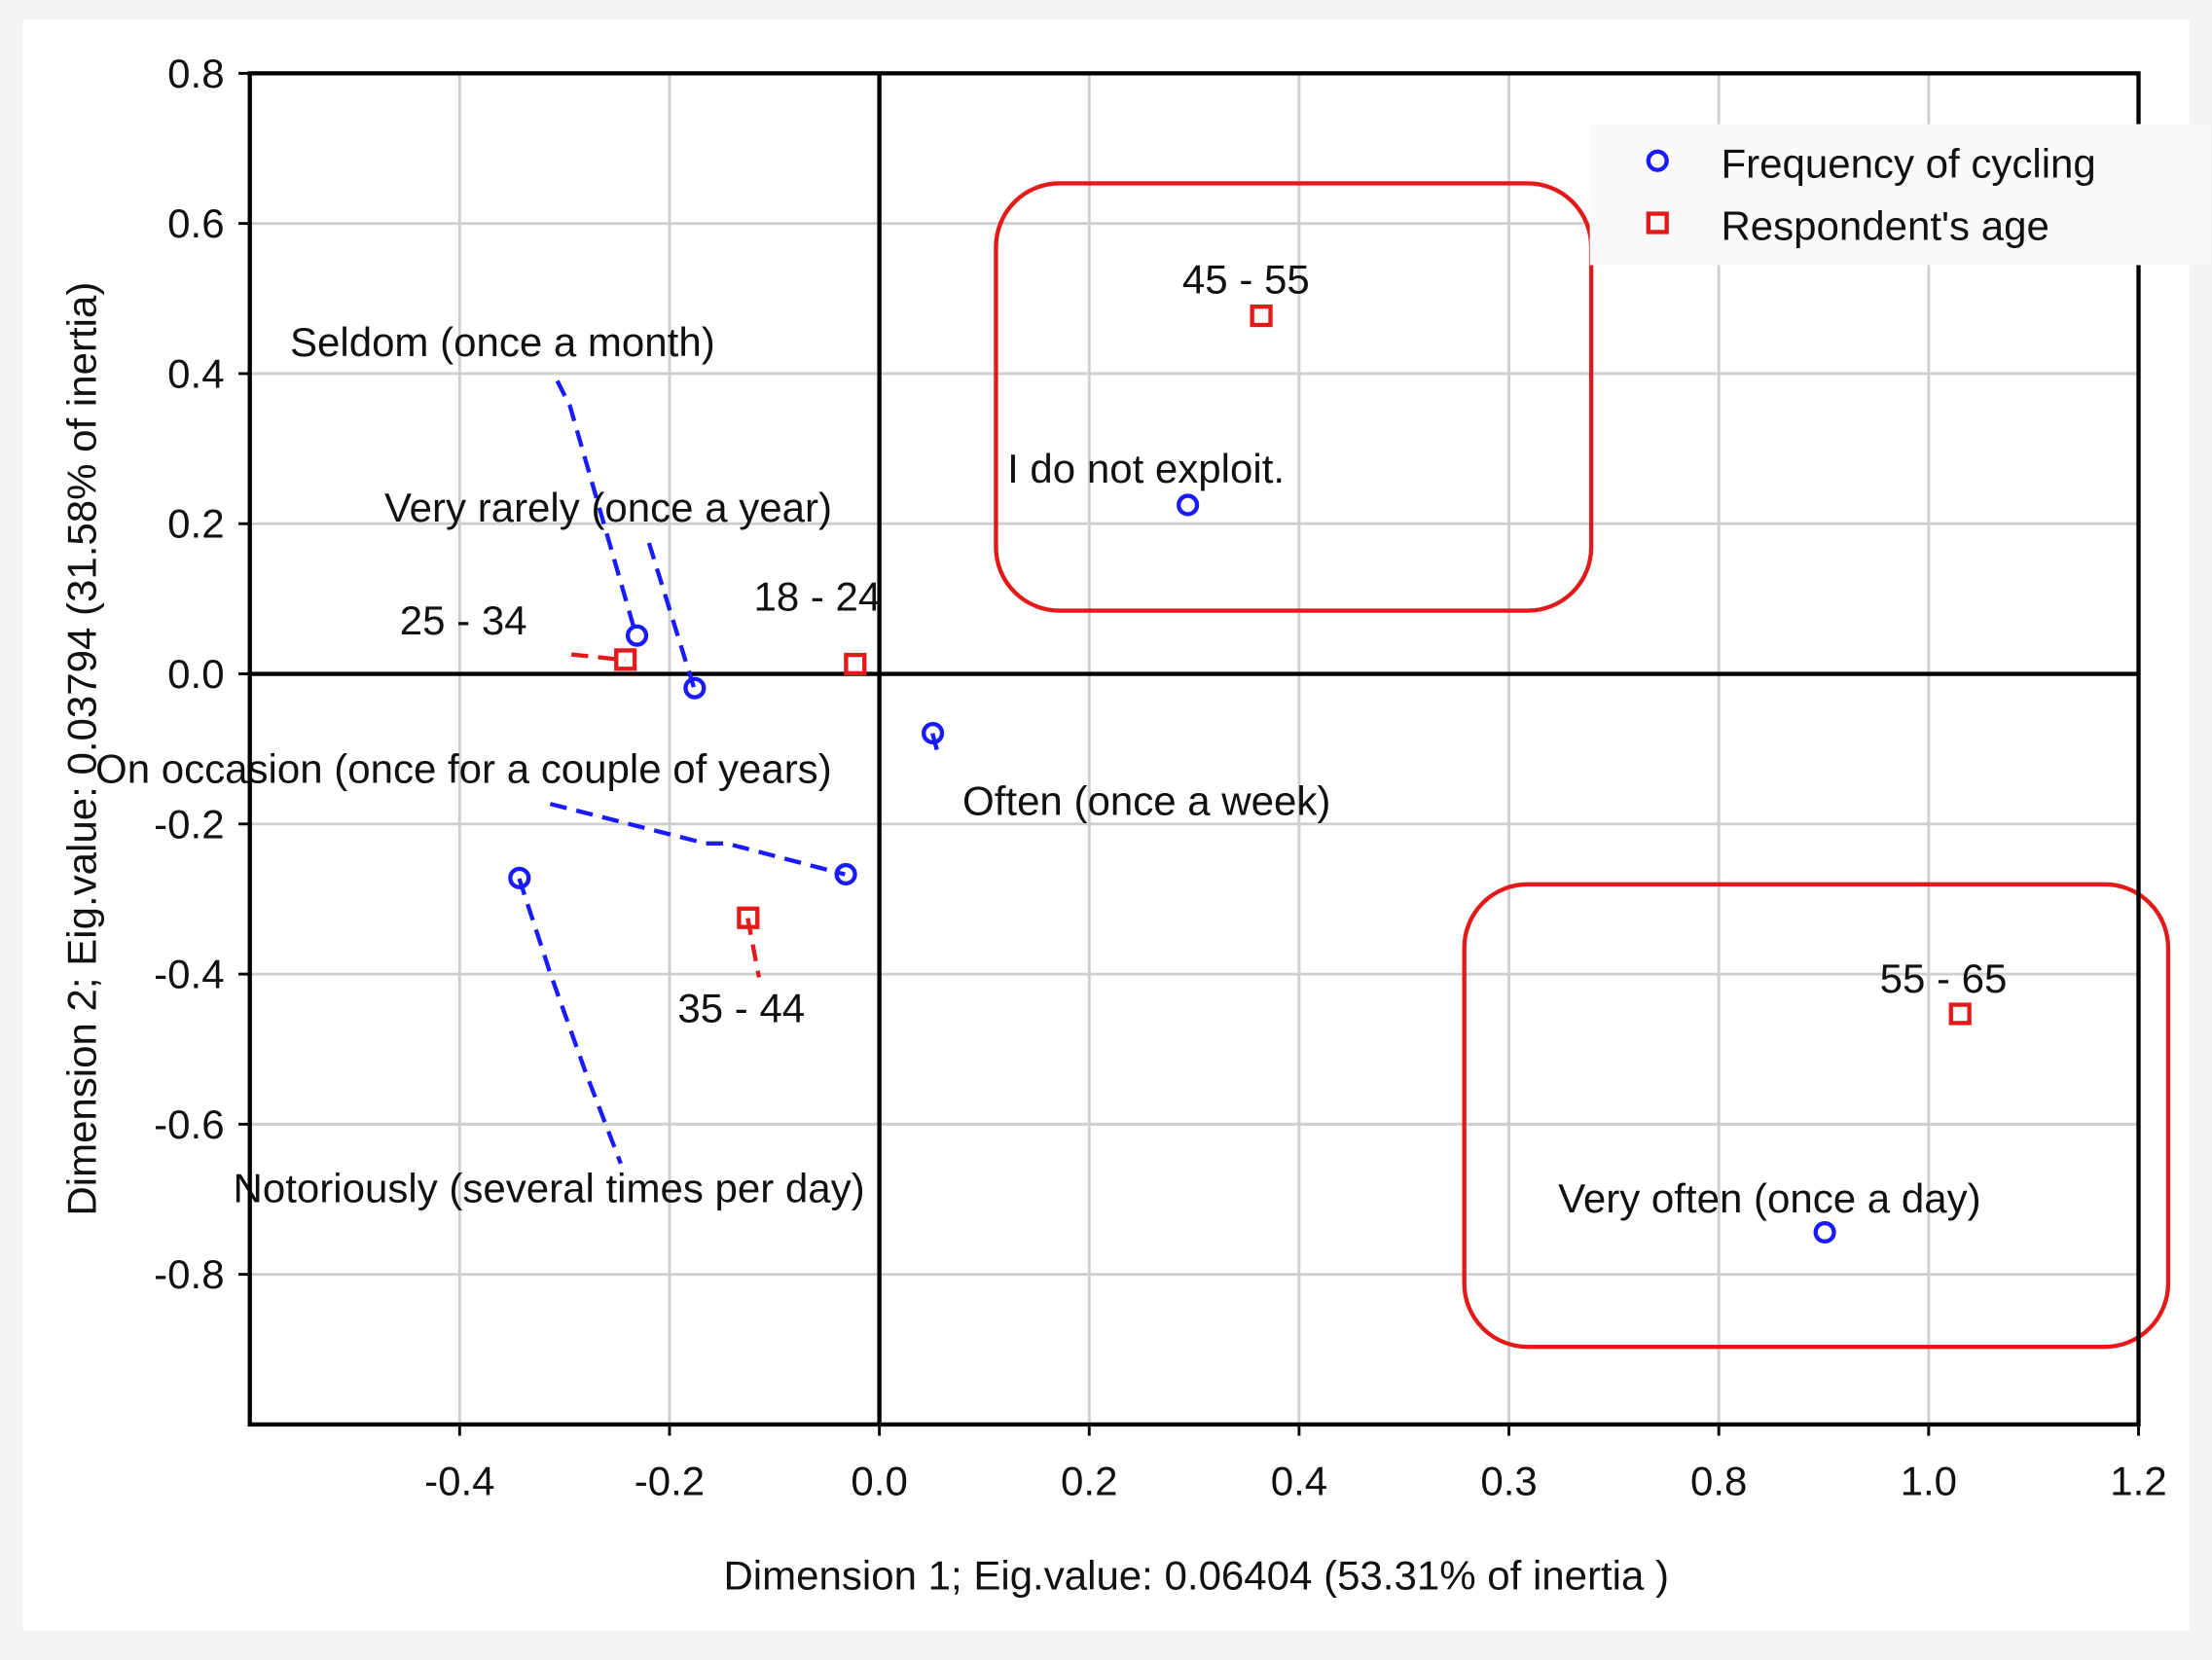  Describe the element at coordinates (1146, 801) in the screenshot. I see `point-label: Often (once a week)` at that location.